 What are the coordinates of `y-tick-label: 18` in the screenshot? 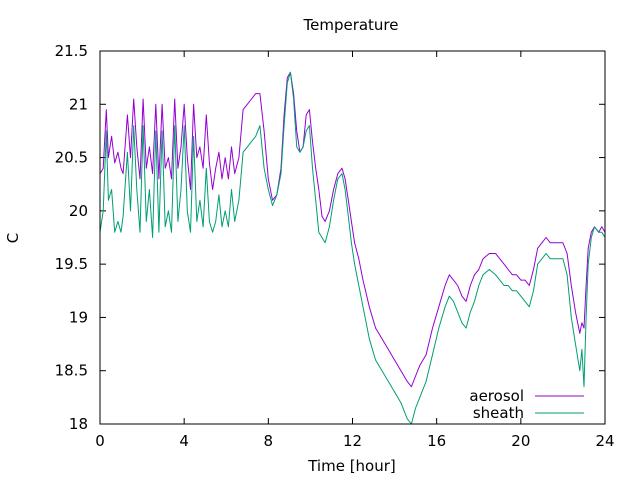 It's located at (78, 424).